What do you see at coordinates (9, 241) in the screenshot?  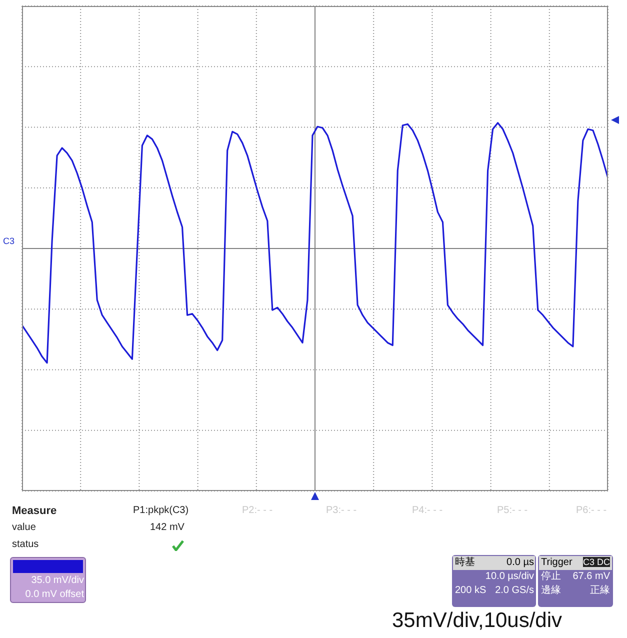 I see `text: C3` at bounding box center [9, 241].